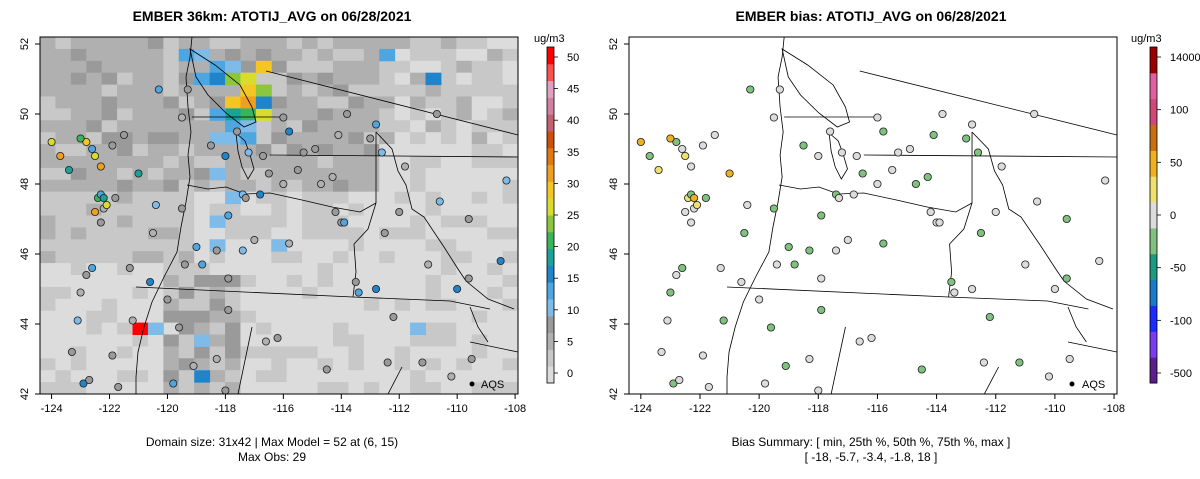  Describe the element at coordinates (641, 409) in the screenshot. I see `x-tick-label: -124` at that location.